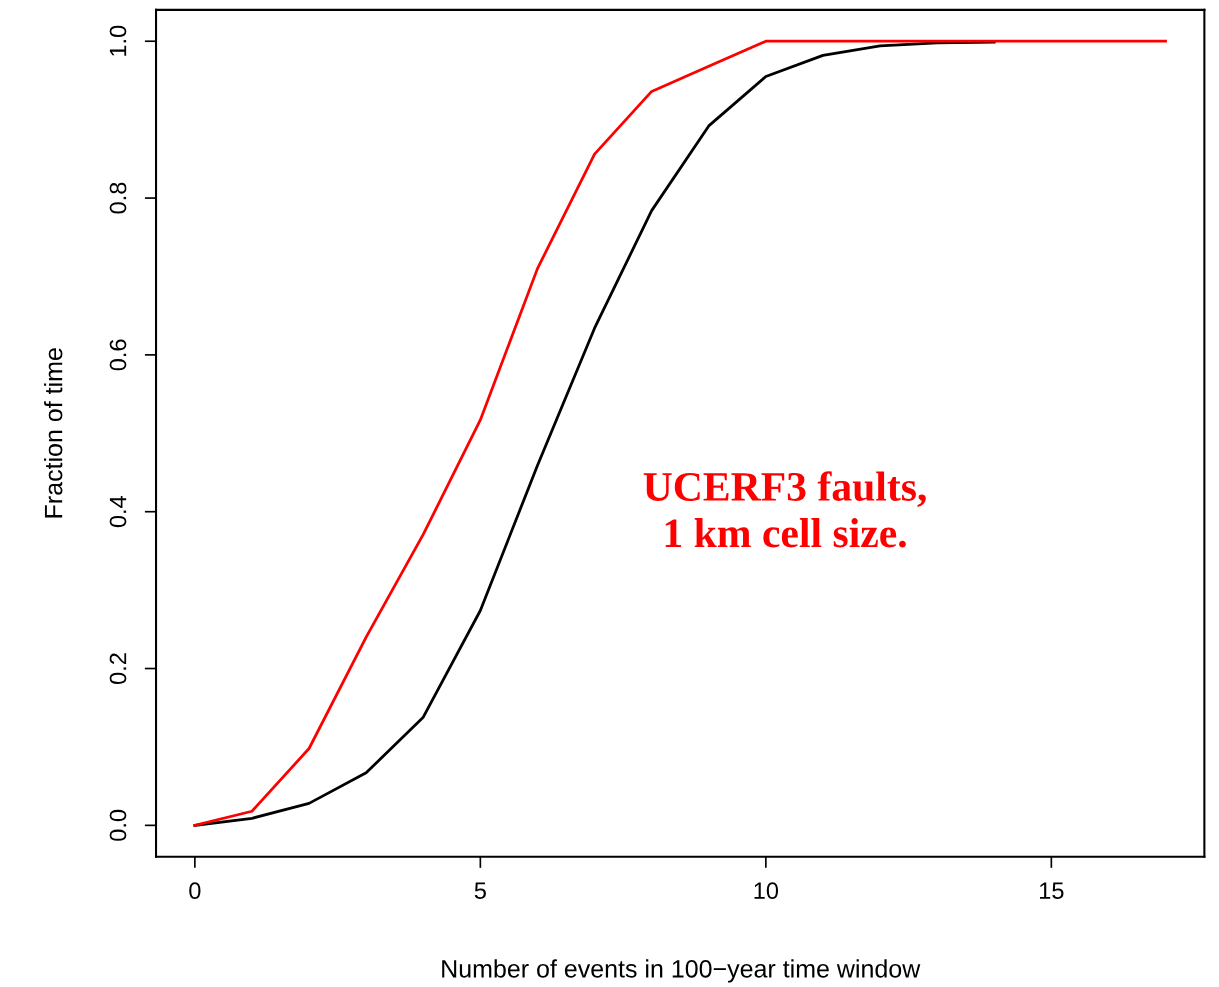  I want to click on x-tick-label: 0, so click(195, 891).